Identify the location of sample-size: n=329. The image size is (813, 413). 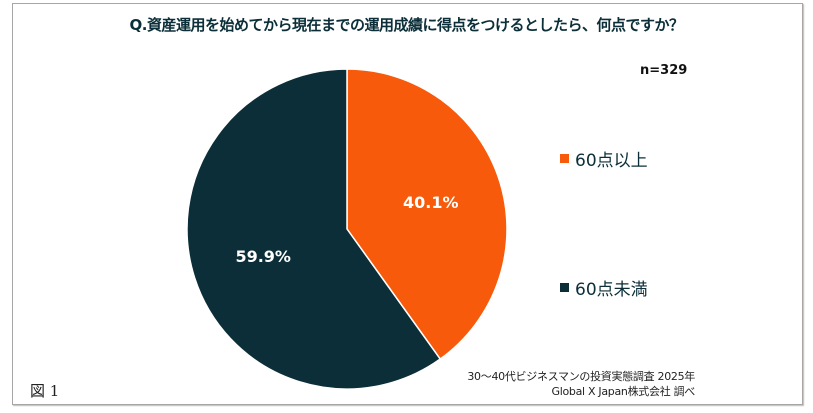
(664, 70).